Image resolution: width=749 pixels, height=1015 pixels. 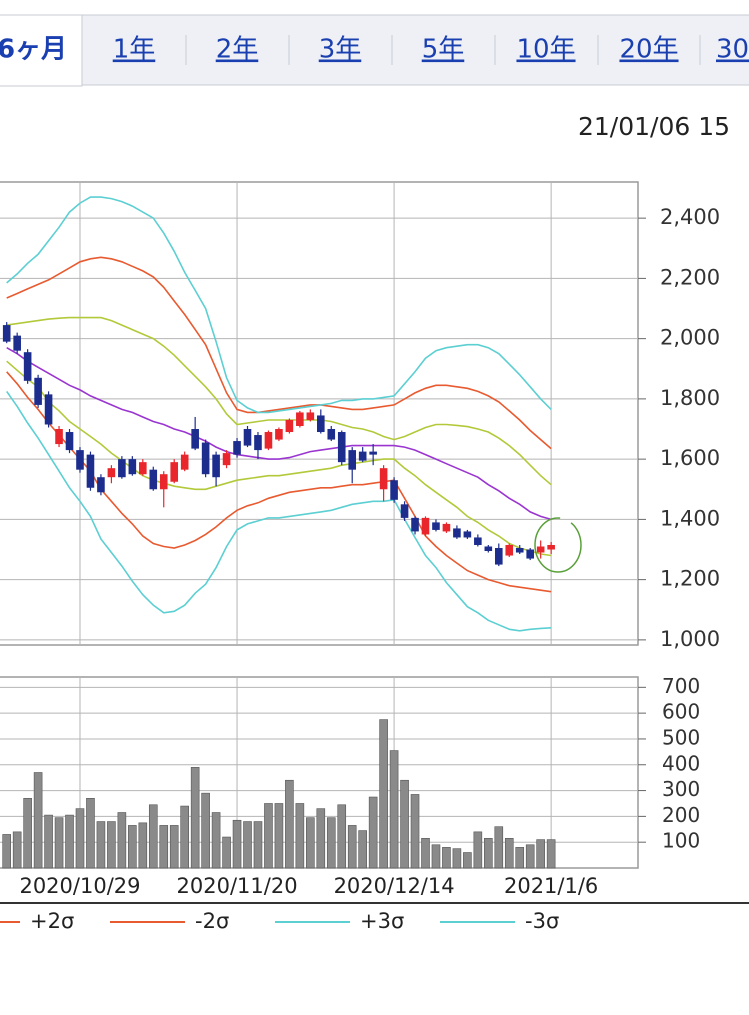 What do you see at coordinates (212, 921) in the screenshot?
I see `legend-label: -2σ` at bounding box center [212, 921].